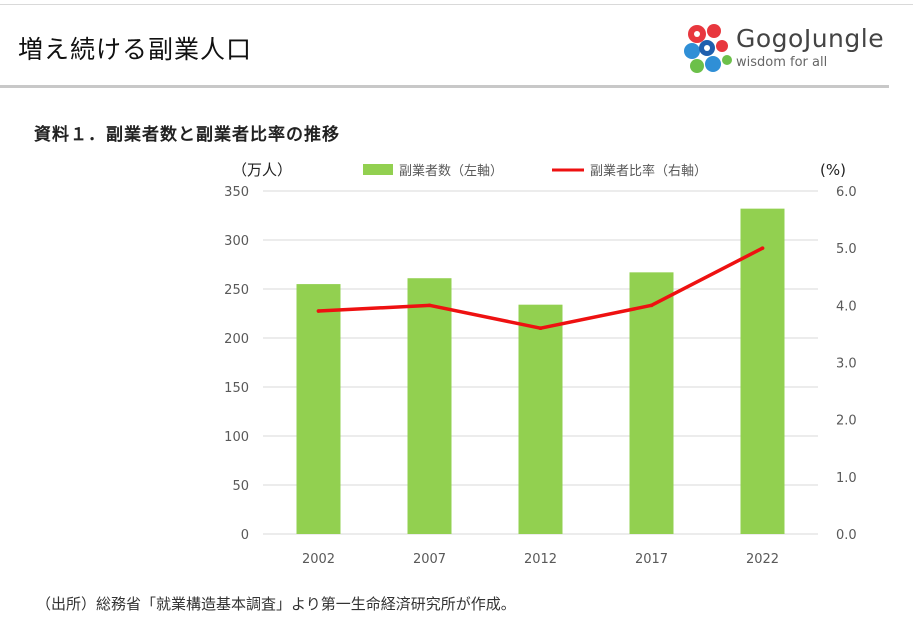  What do you see at coordinates (236, 290) in the screenshot?
I see `left-tick-label: 250` at bounding box center [236, 290].